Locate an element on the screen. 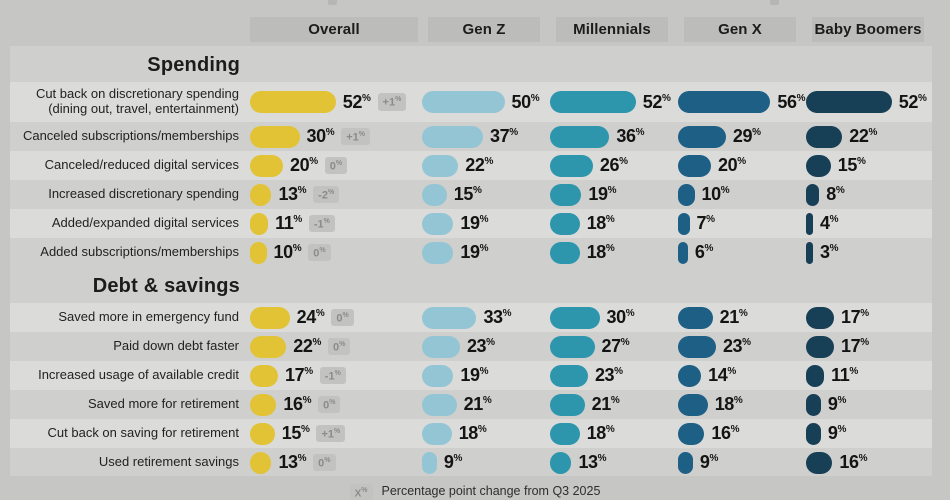 This screenshot has height=500, width=950. bar-value: 7% is located at coordinates (706, 223).